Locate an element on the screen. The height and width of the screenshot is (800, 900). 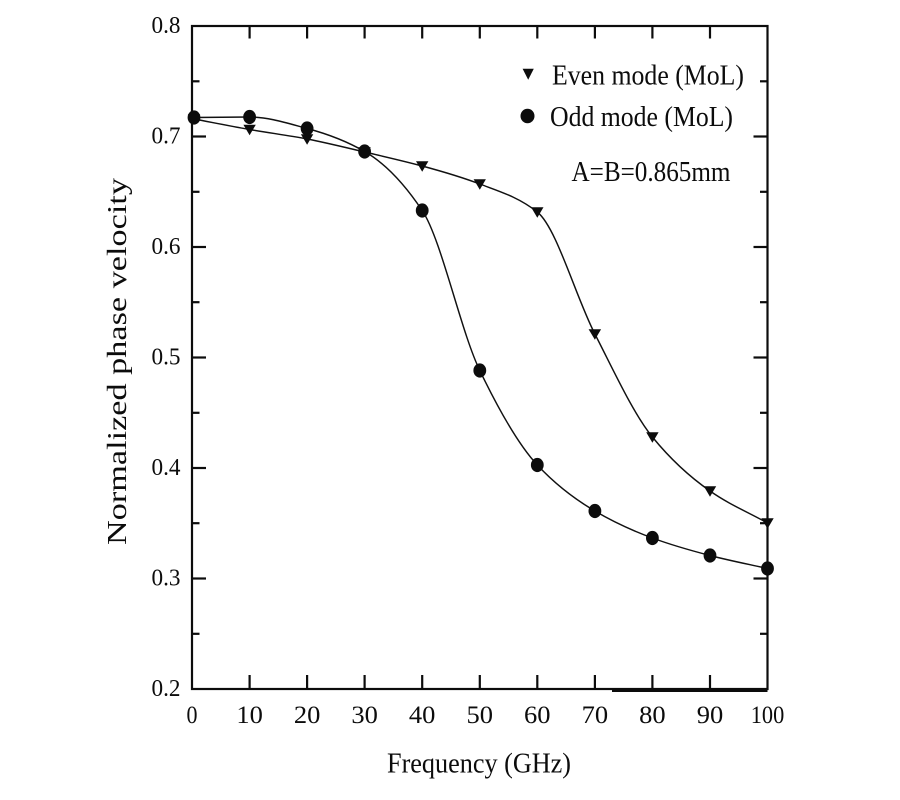
svg-text: 40 is located at coordinates (422, 715).